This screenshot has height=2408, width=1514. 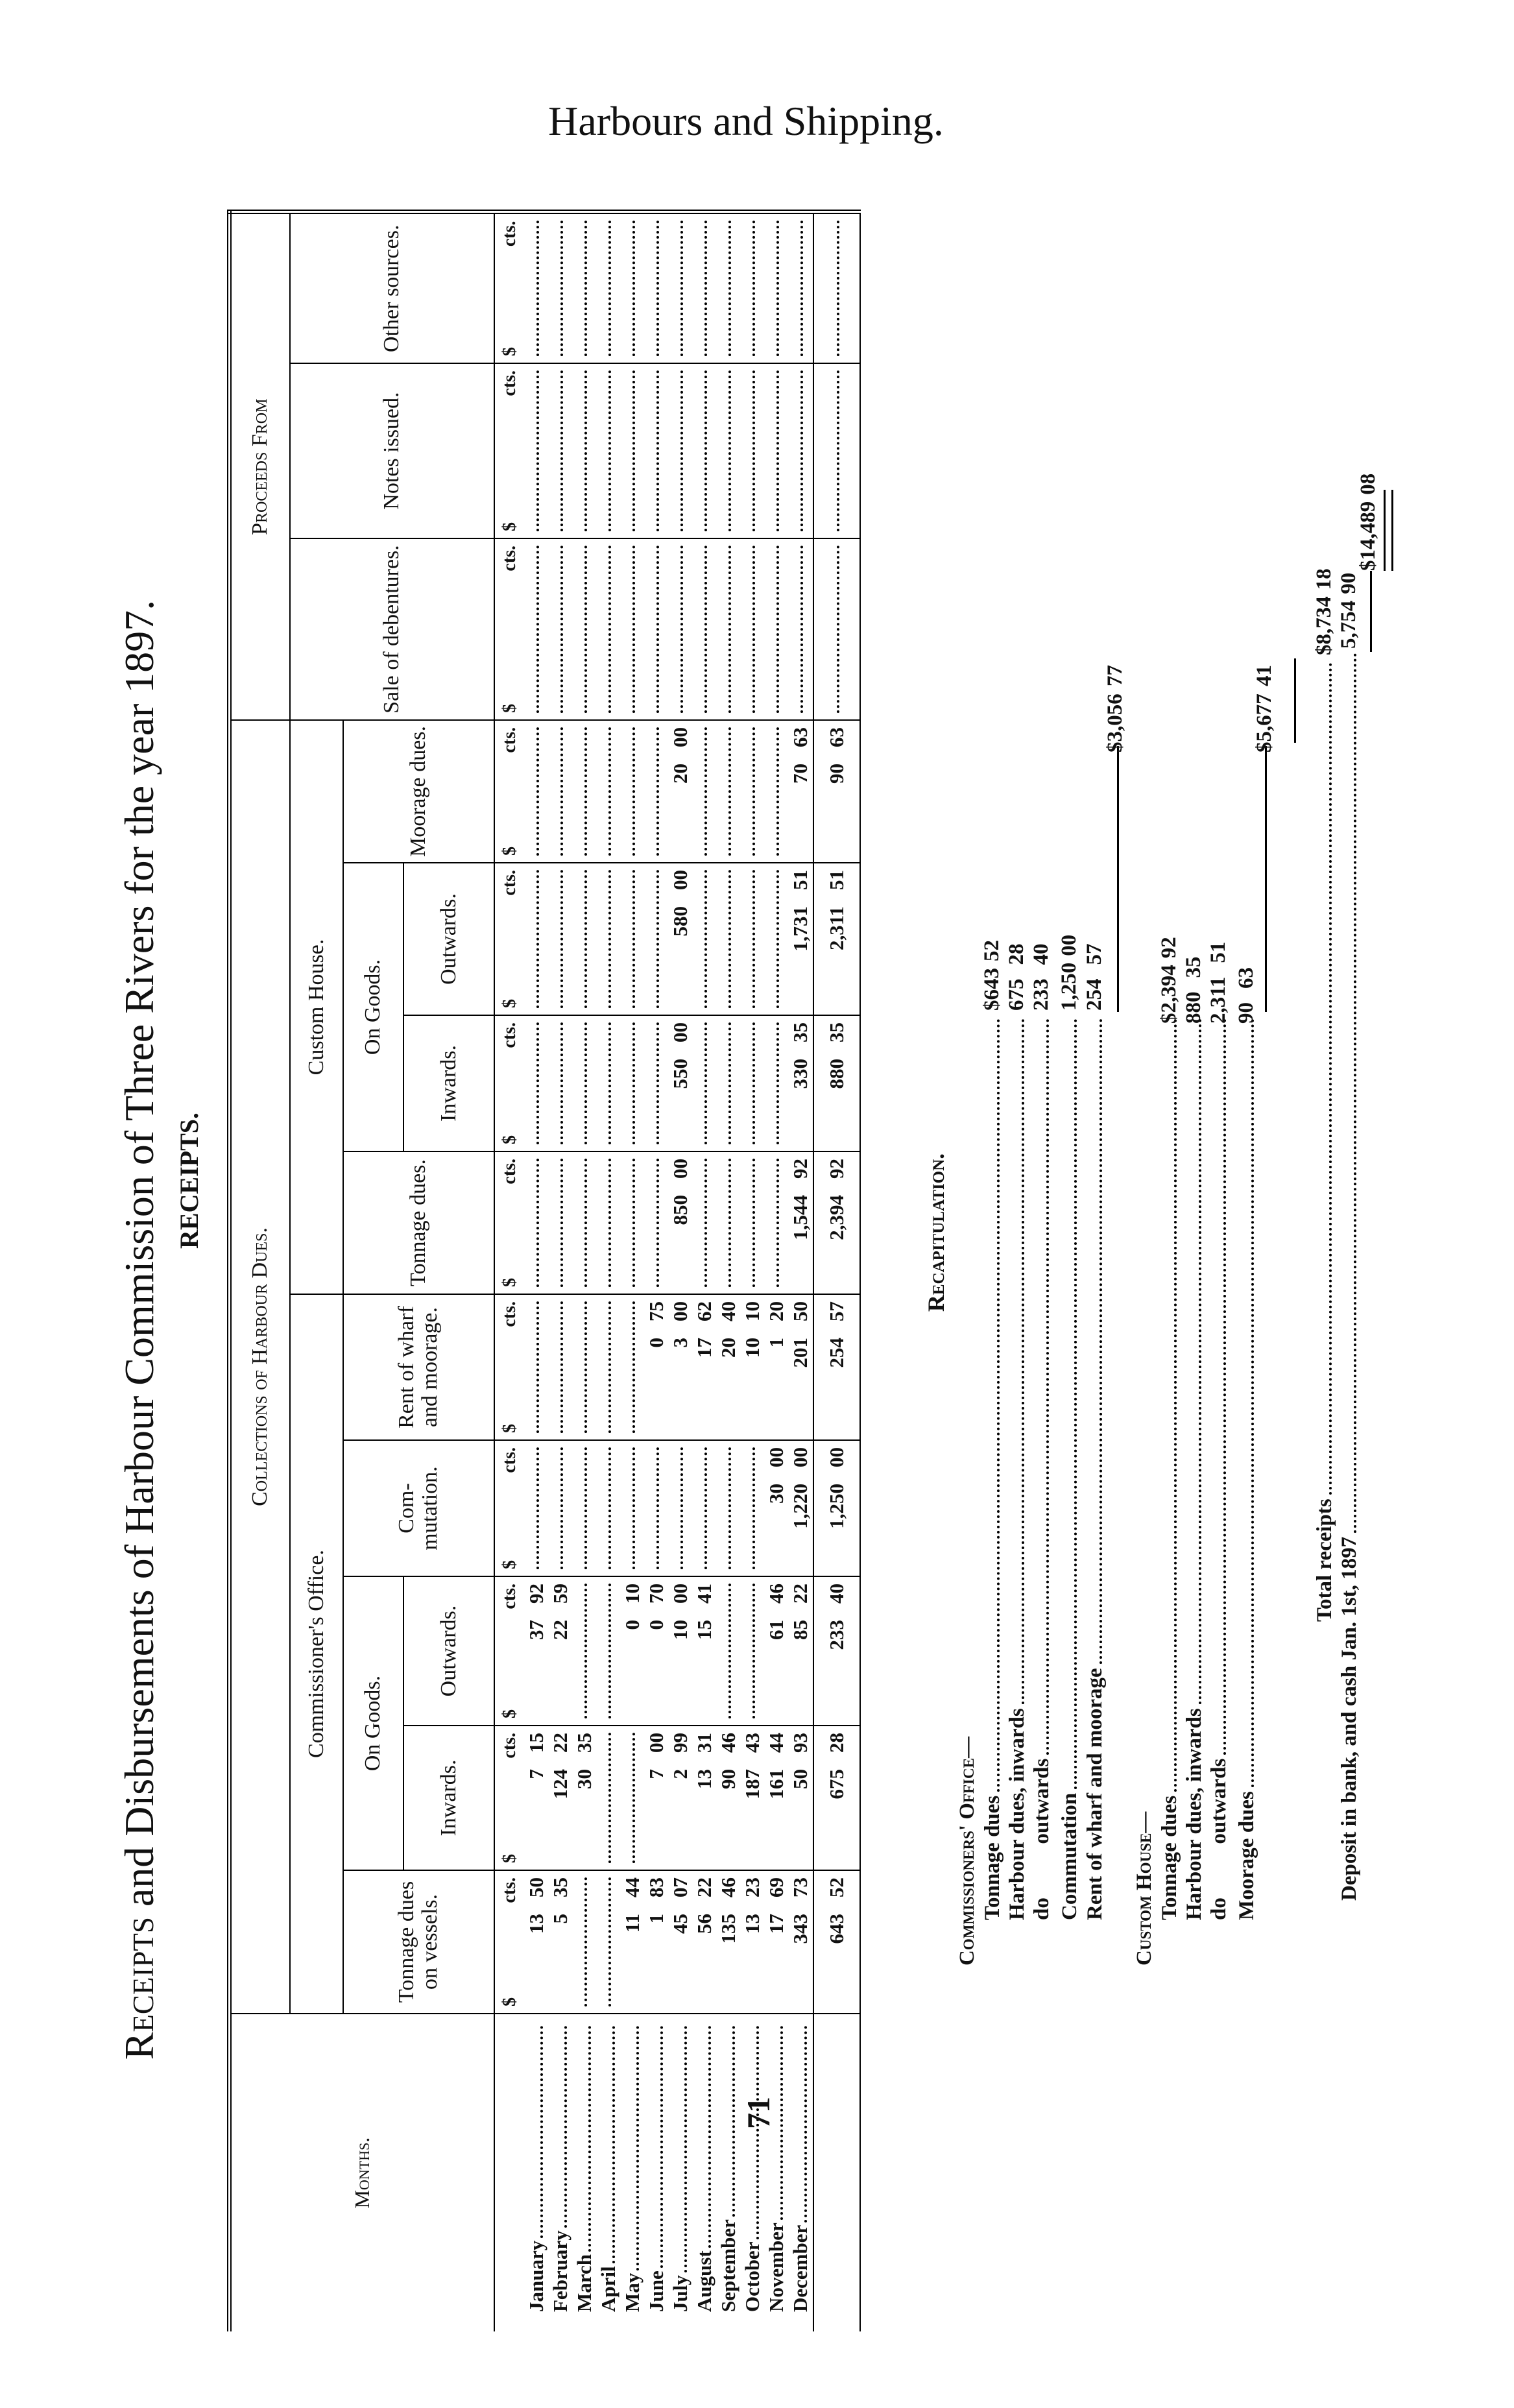 What do you see at coordinates (800, 1083) in the screenshot?
I see `money-value: 330 35` at bounding box center [800, 1083].